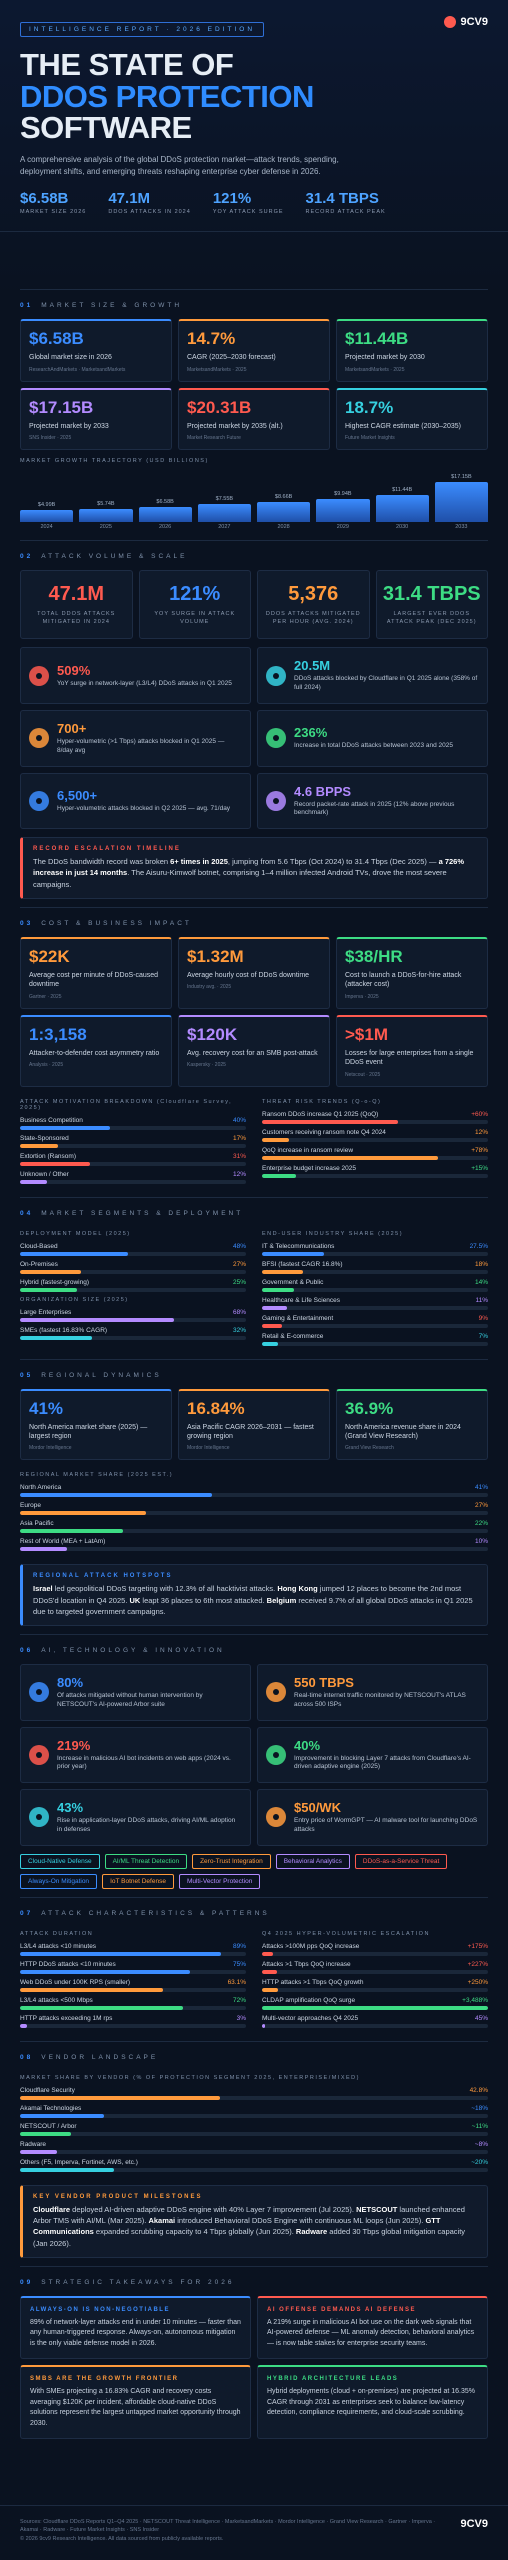 The height and width of the screenshot is (2560, 508). I want to click on logo-text: 9CV9, so click(474, 22).